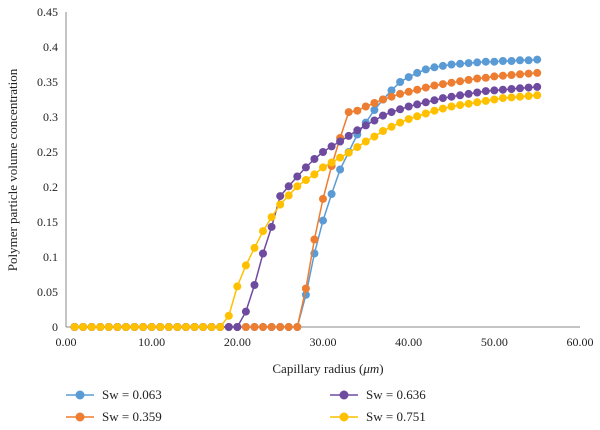 Image resolution: width=600 pixels, height=430 pixels. I want to click on y-tick-label: 0, so click(55, 327).